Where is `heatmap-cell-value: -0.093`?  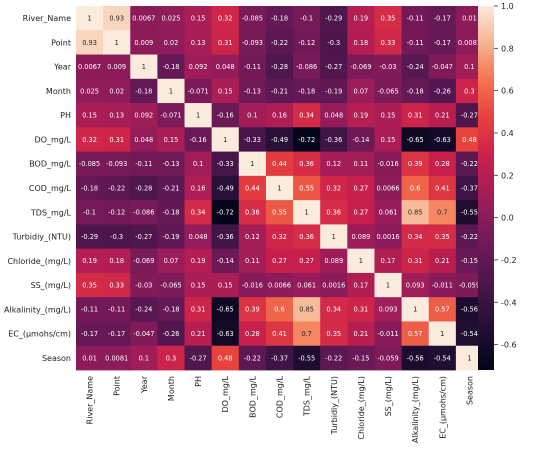
heatmap-cell-value: -0.093 is located at coordinates (252, 43).